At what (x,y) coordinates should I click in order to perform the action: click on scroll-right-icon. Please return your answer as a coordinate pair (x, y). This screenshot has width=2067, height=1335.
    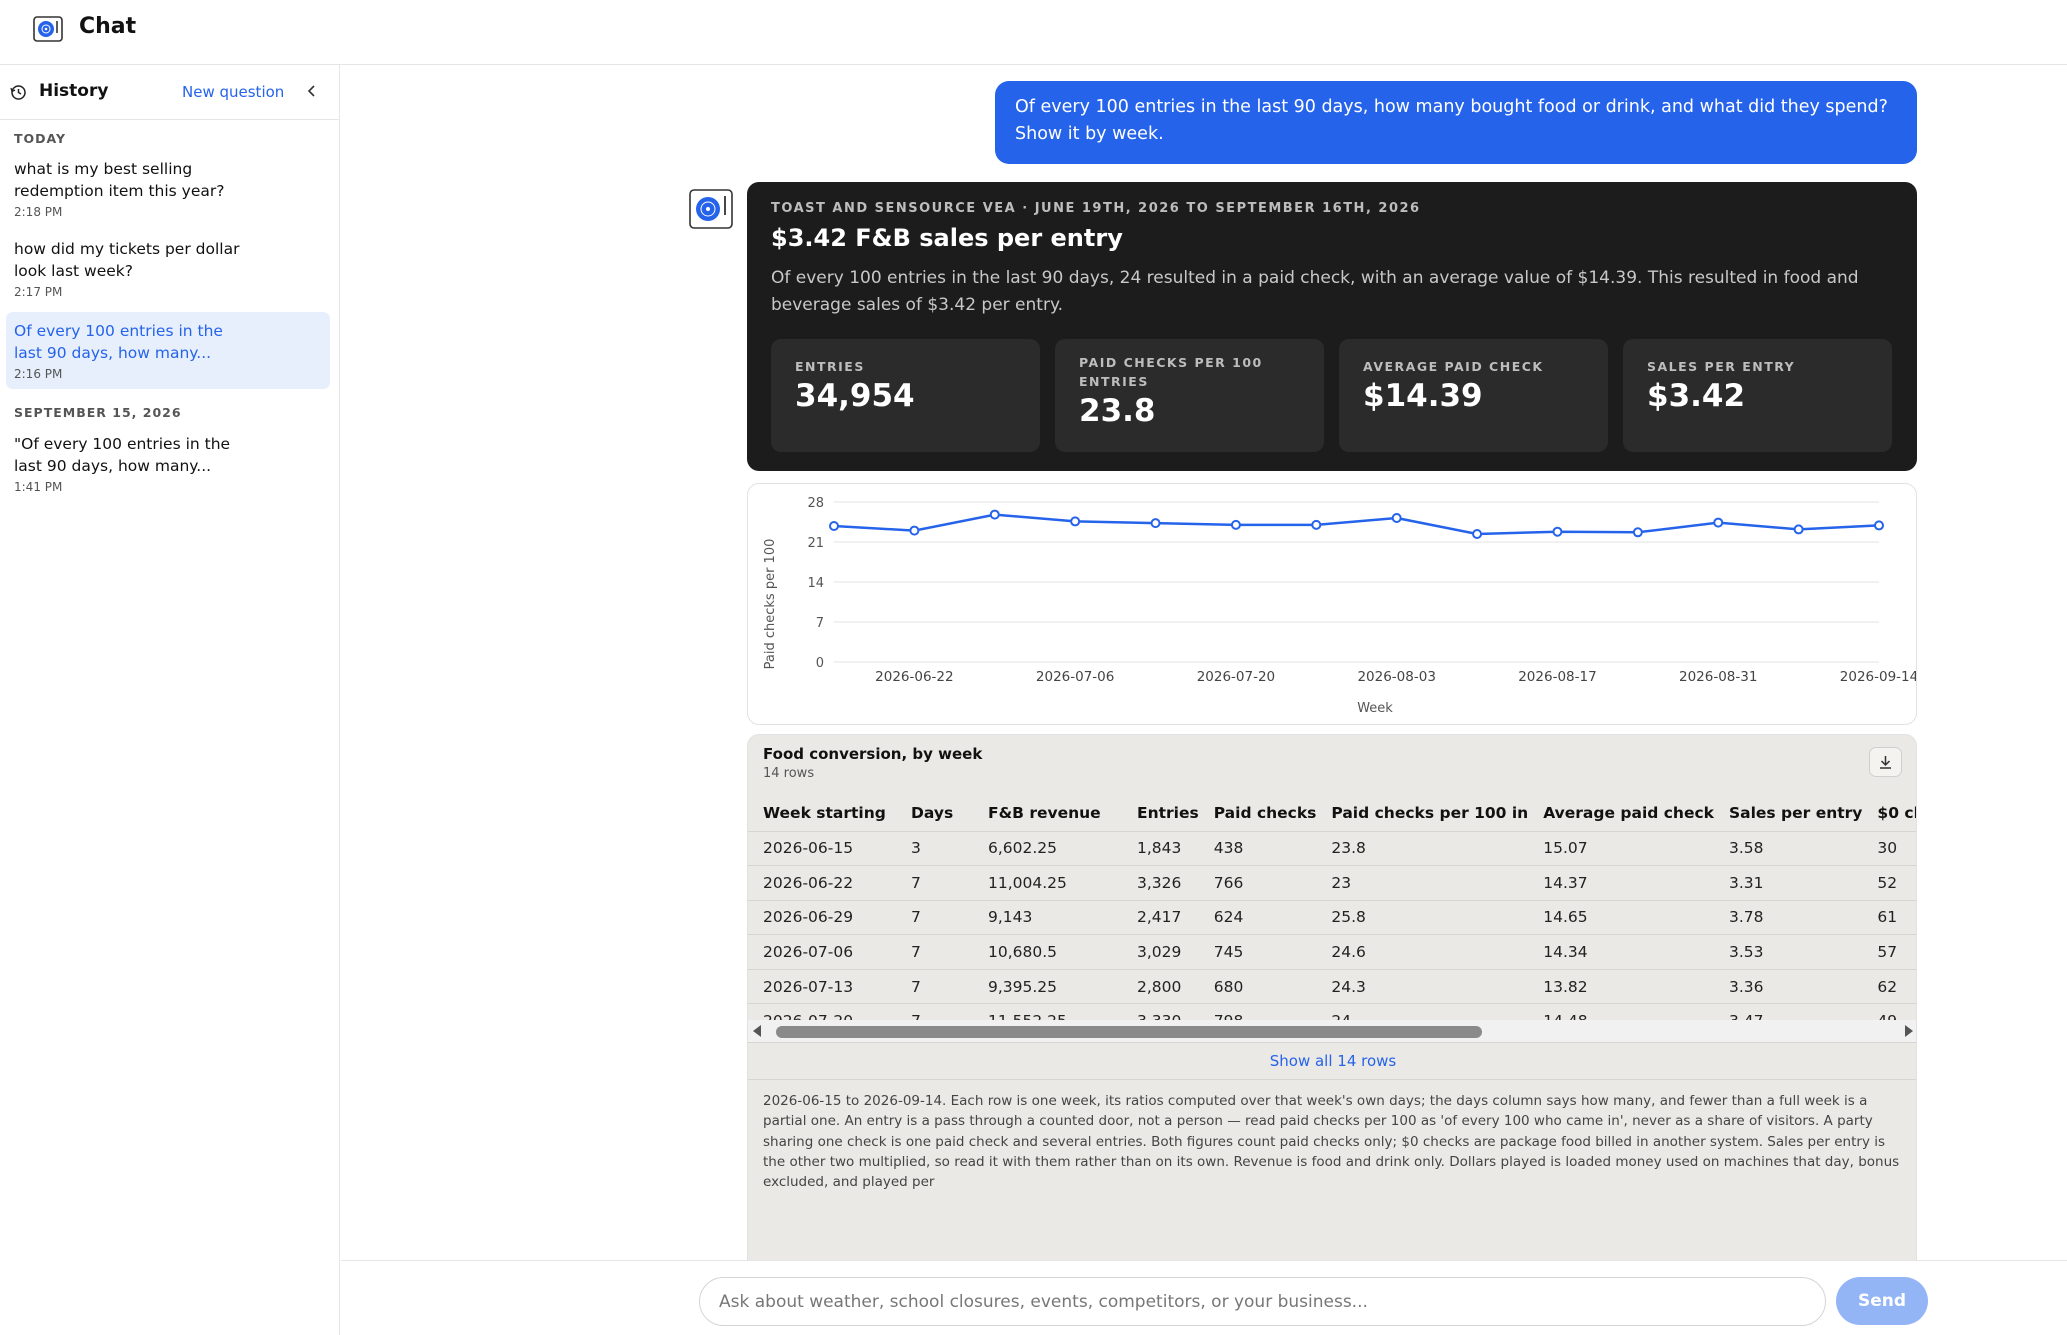
    Looking at the image, I should click on (1909, 1031).